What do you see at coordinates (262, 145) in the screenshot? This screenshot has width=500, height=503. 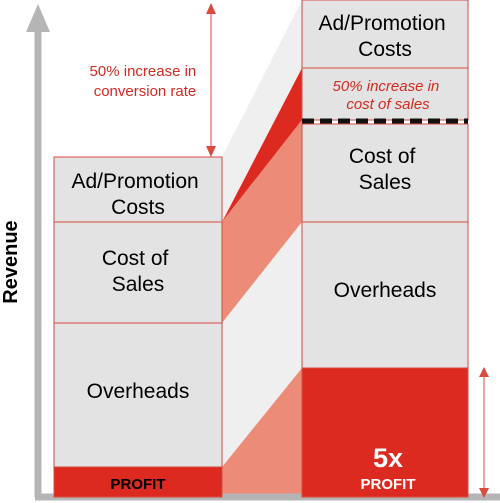 I see `connector-band-cost-increase` at bounding box center [262, 145].